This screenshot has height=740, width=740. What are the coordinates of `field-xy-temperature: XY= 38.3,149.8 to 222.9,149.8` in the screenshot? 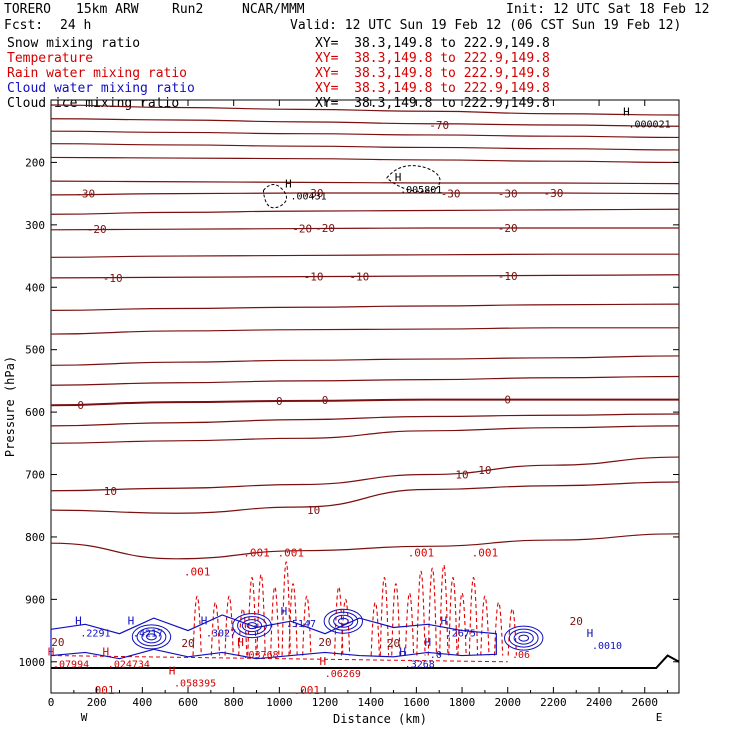 It's located at (432, 58).